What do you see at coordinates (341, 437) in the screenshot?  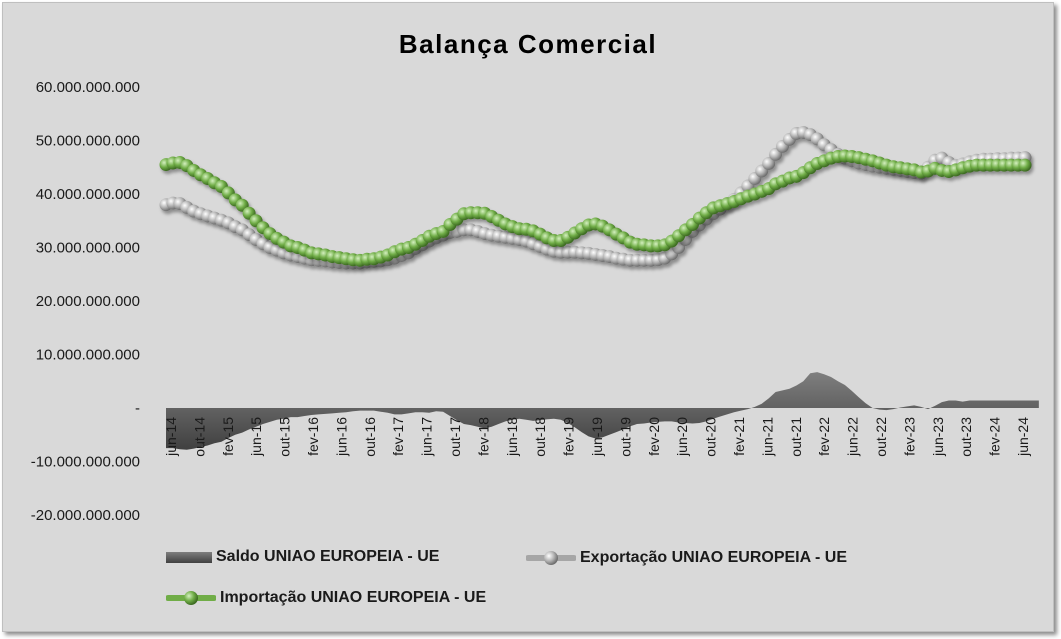 I see `x-tick-label: jun-16` at bounding box center [341, 437].